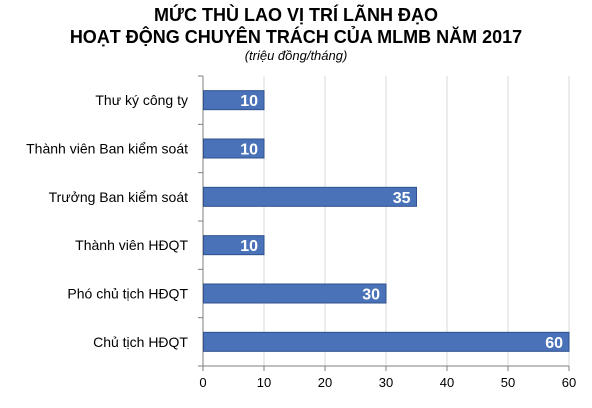 The height and width of the screenshot is (408, 592). I want to click on x-tick-label: 50, so click(508, 382).